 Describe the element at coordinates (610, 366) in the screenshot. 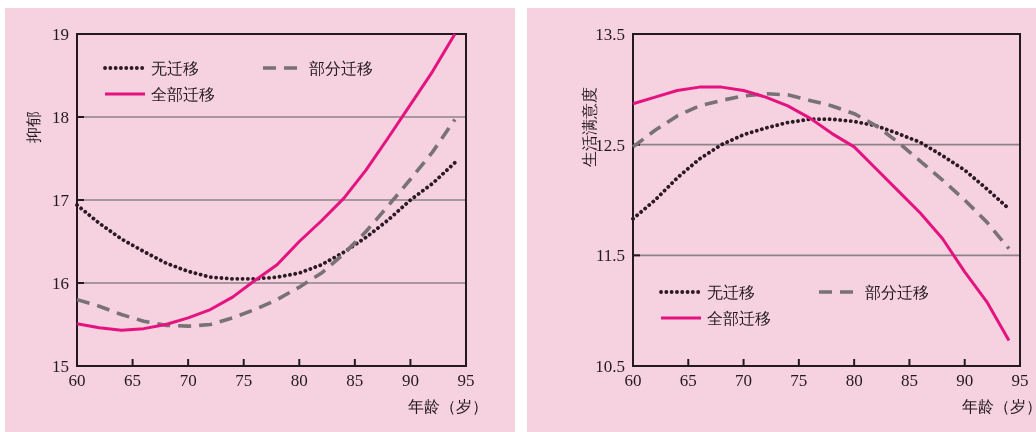

I see `y-tick-label: 10.5` at that location.